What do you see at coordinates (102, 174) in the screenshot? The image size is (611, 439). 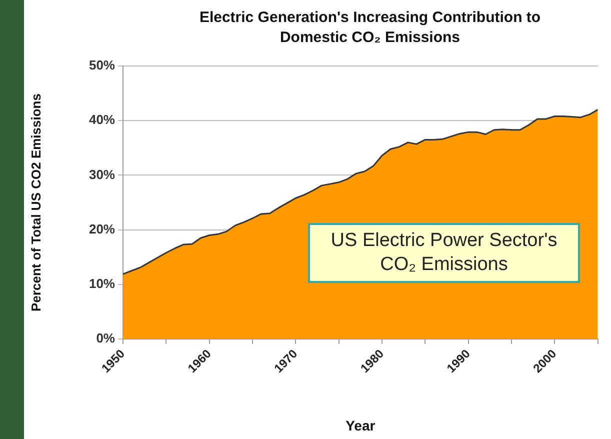 I see `y-tick-label: 30%` at bounding box center [102, 174].